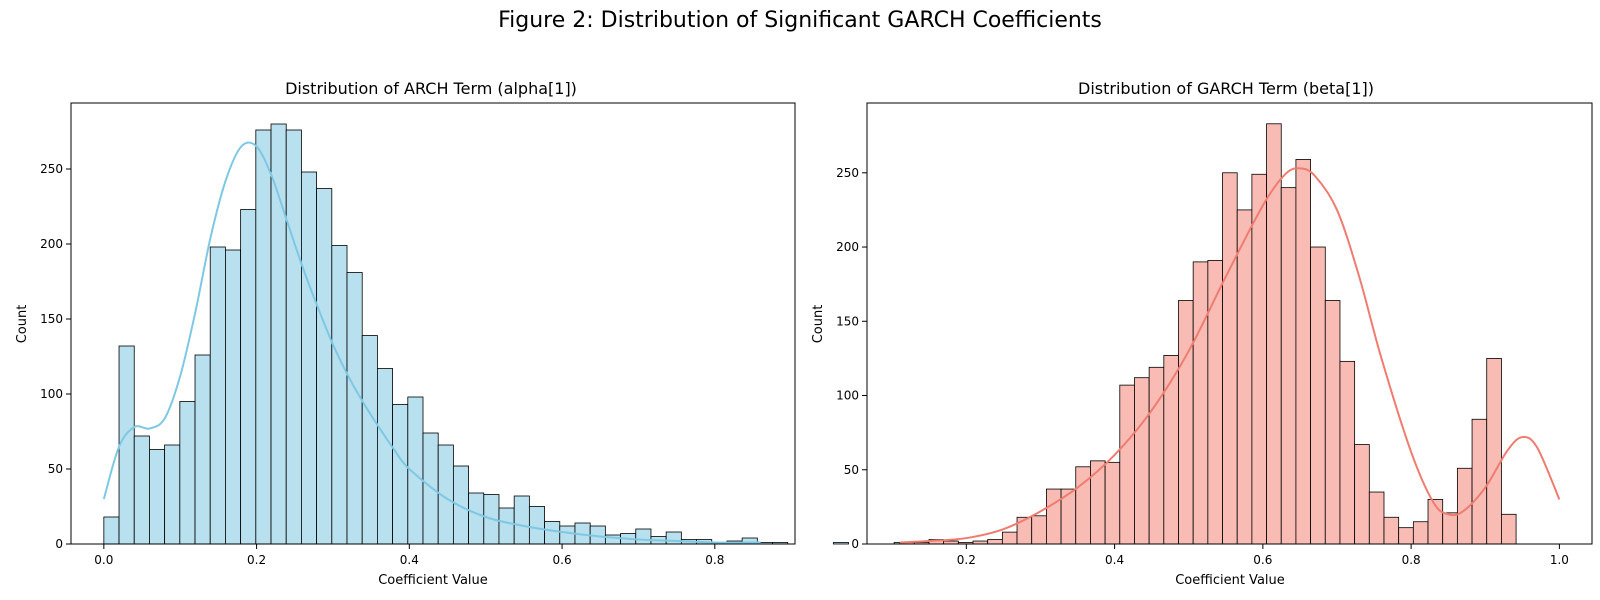  What do you see at coordinates (1559, 560) in the screenshot?
I see `x-tick-label: 1.0` at bounding box center [1559, 560].